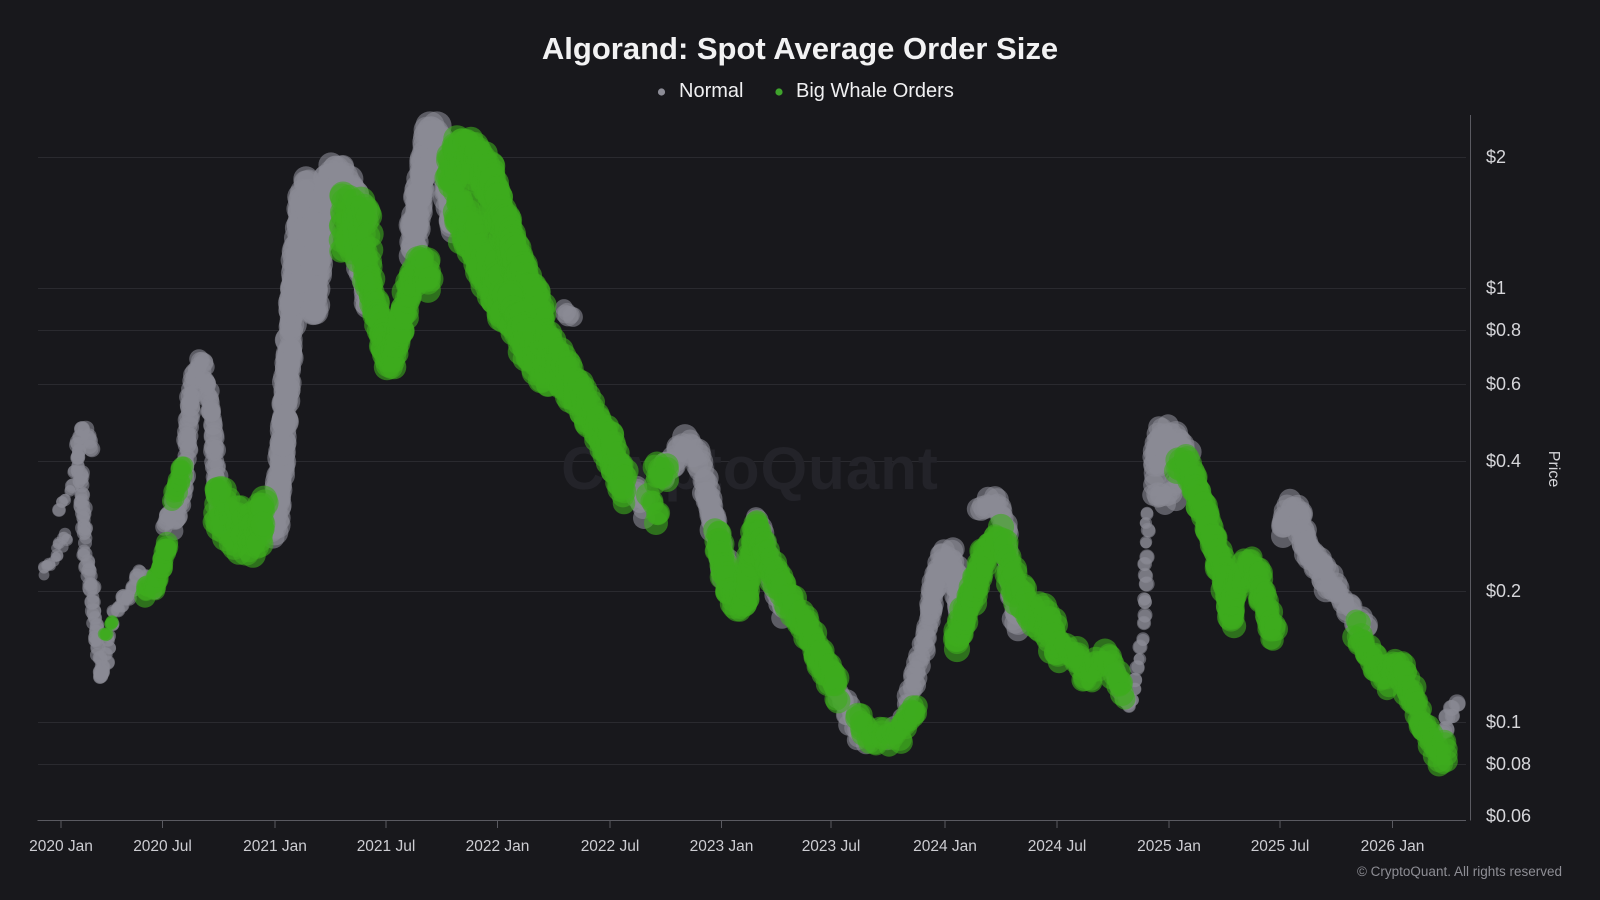 Image resolution: width=1600 pixels, height=900 pixels. Describe the element at coordinates (1508, 764) in the screenshot. I see `svg-text: $0.08` at that location.